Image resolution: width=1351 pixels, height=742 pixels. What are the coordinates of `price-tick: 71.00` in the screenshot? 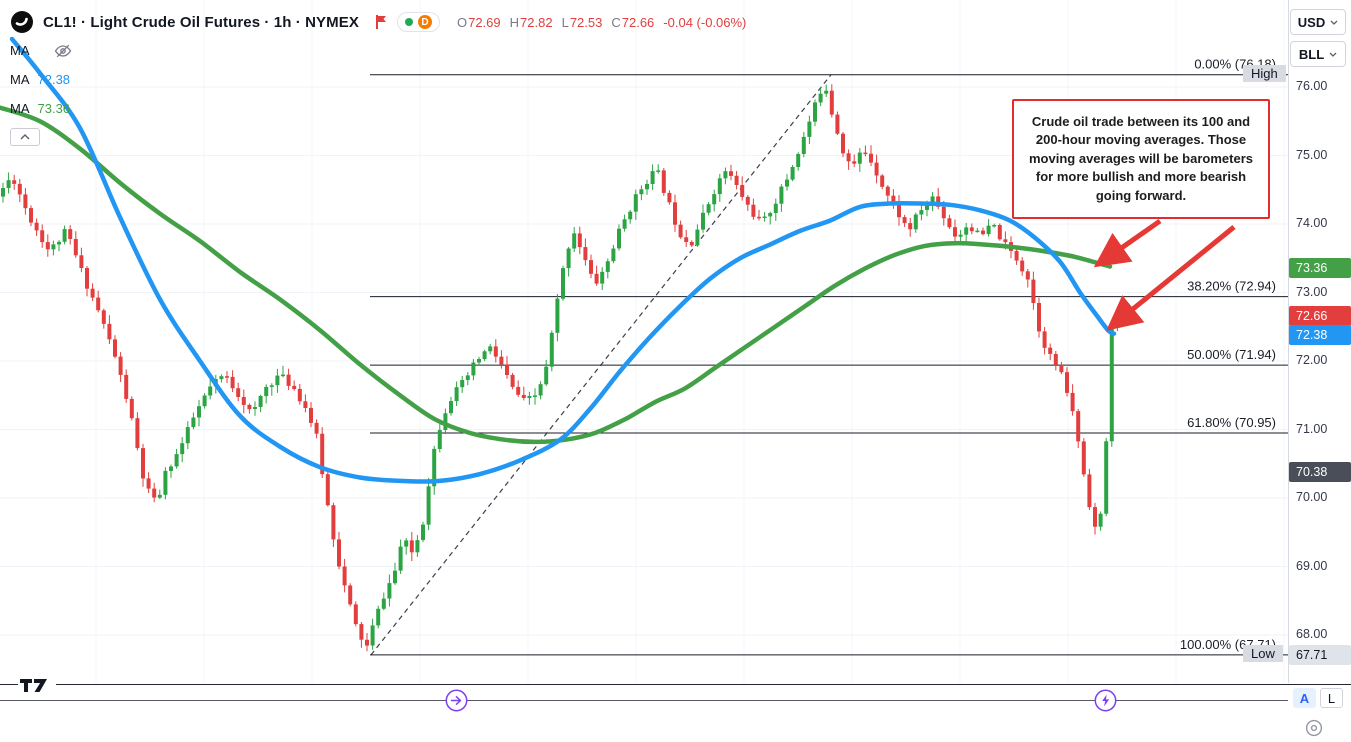 It's located at (1312, 428).